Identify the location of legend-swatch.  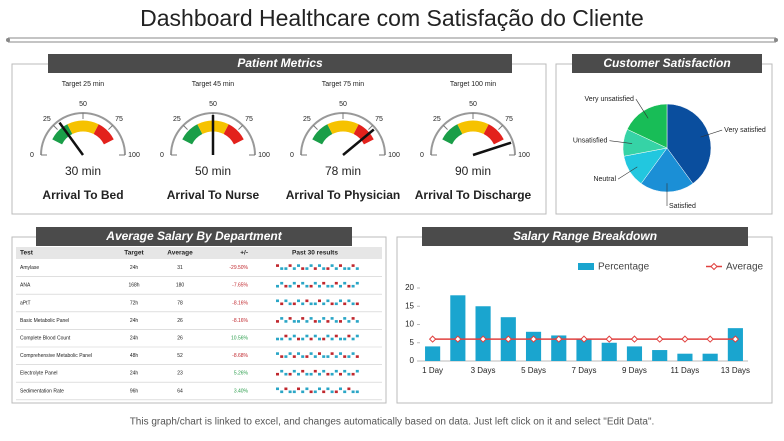
(586, 266).